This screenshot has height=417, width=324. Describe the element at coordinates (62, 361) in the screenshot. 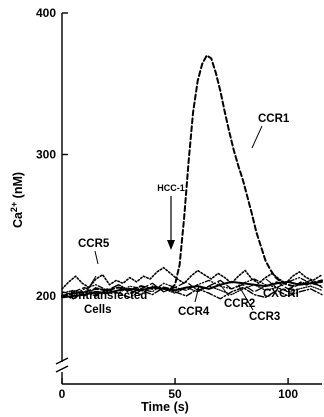

I see `axis-break-mark-top` at that location.